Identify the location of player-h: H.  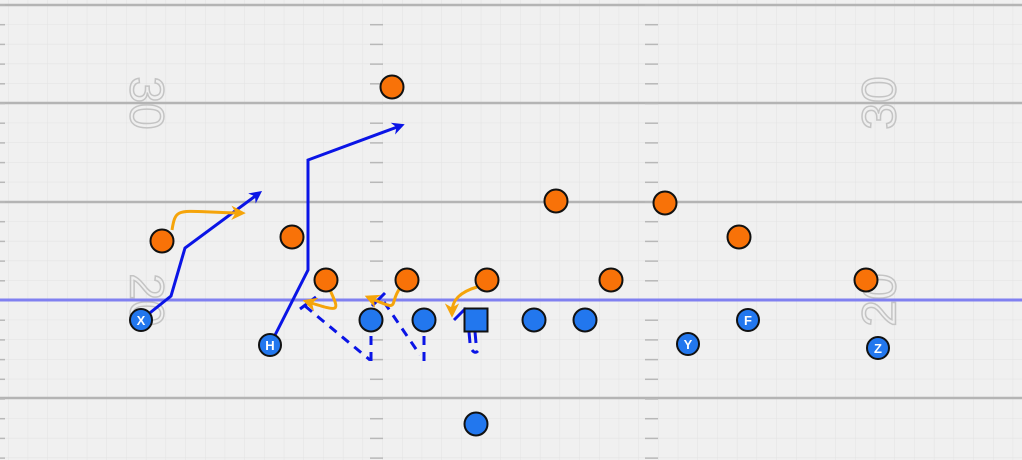
(270, 345).